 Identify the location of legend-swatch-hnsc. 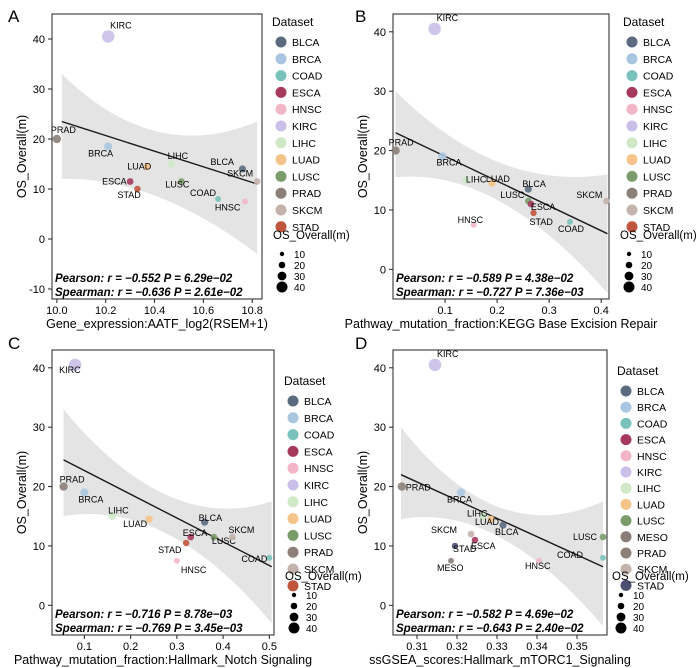
(281, 109).